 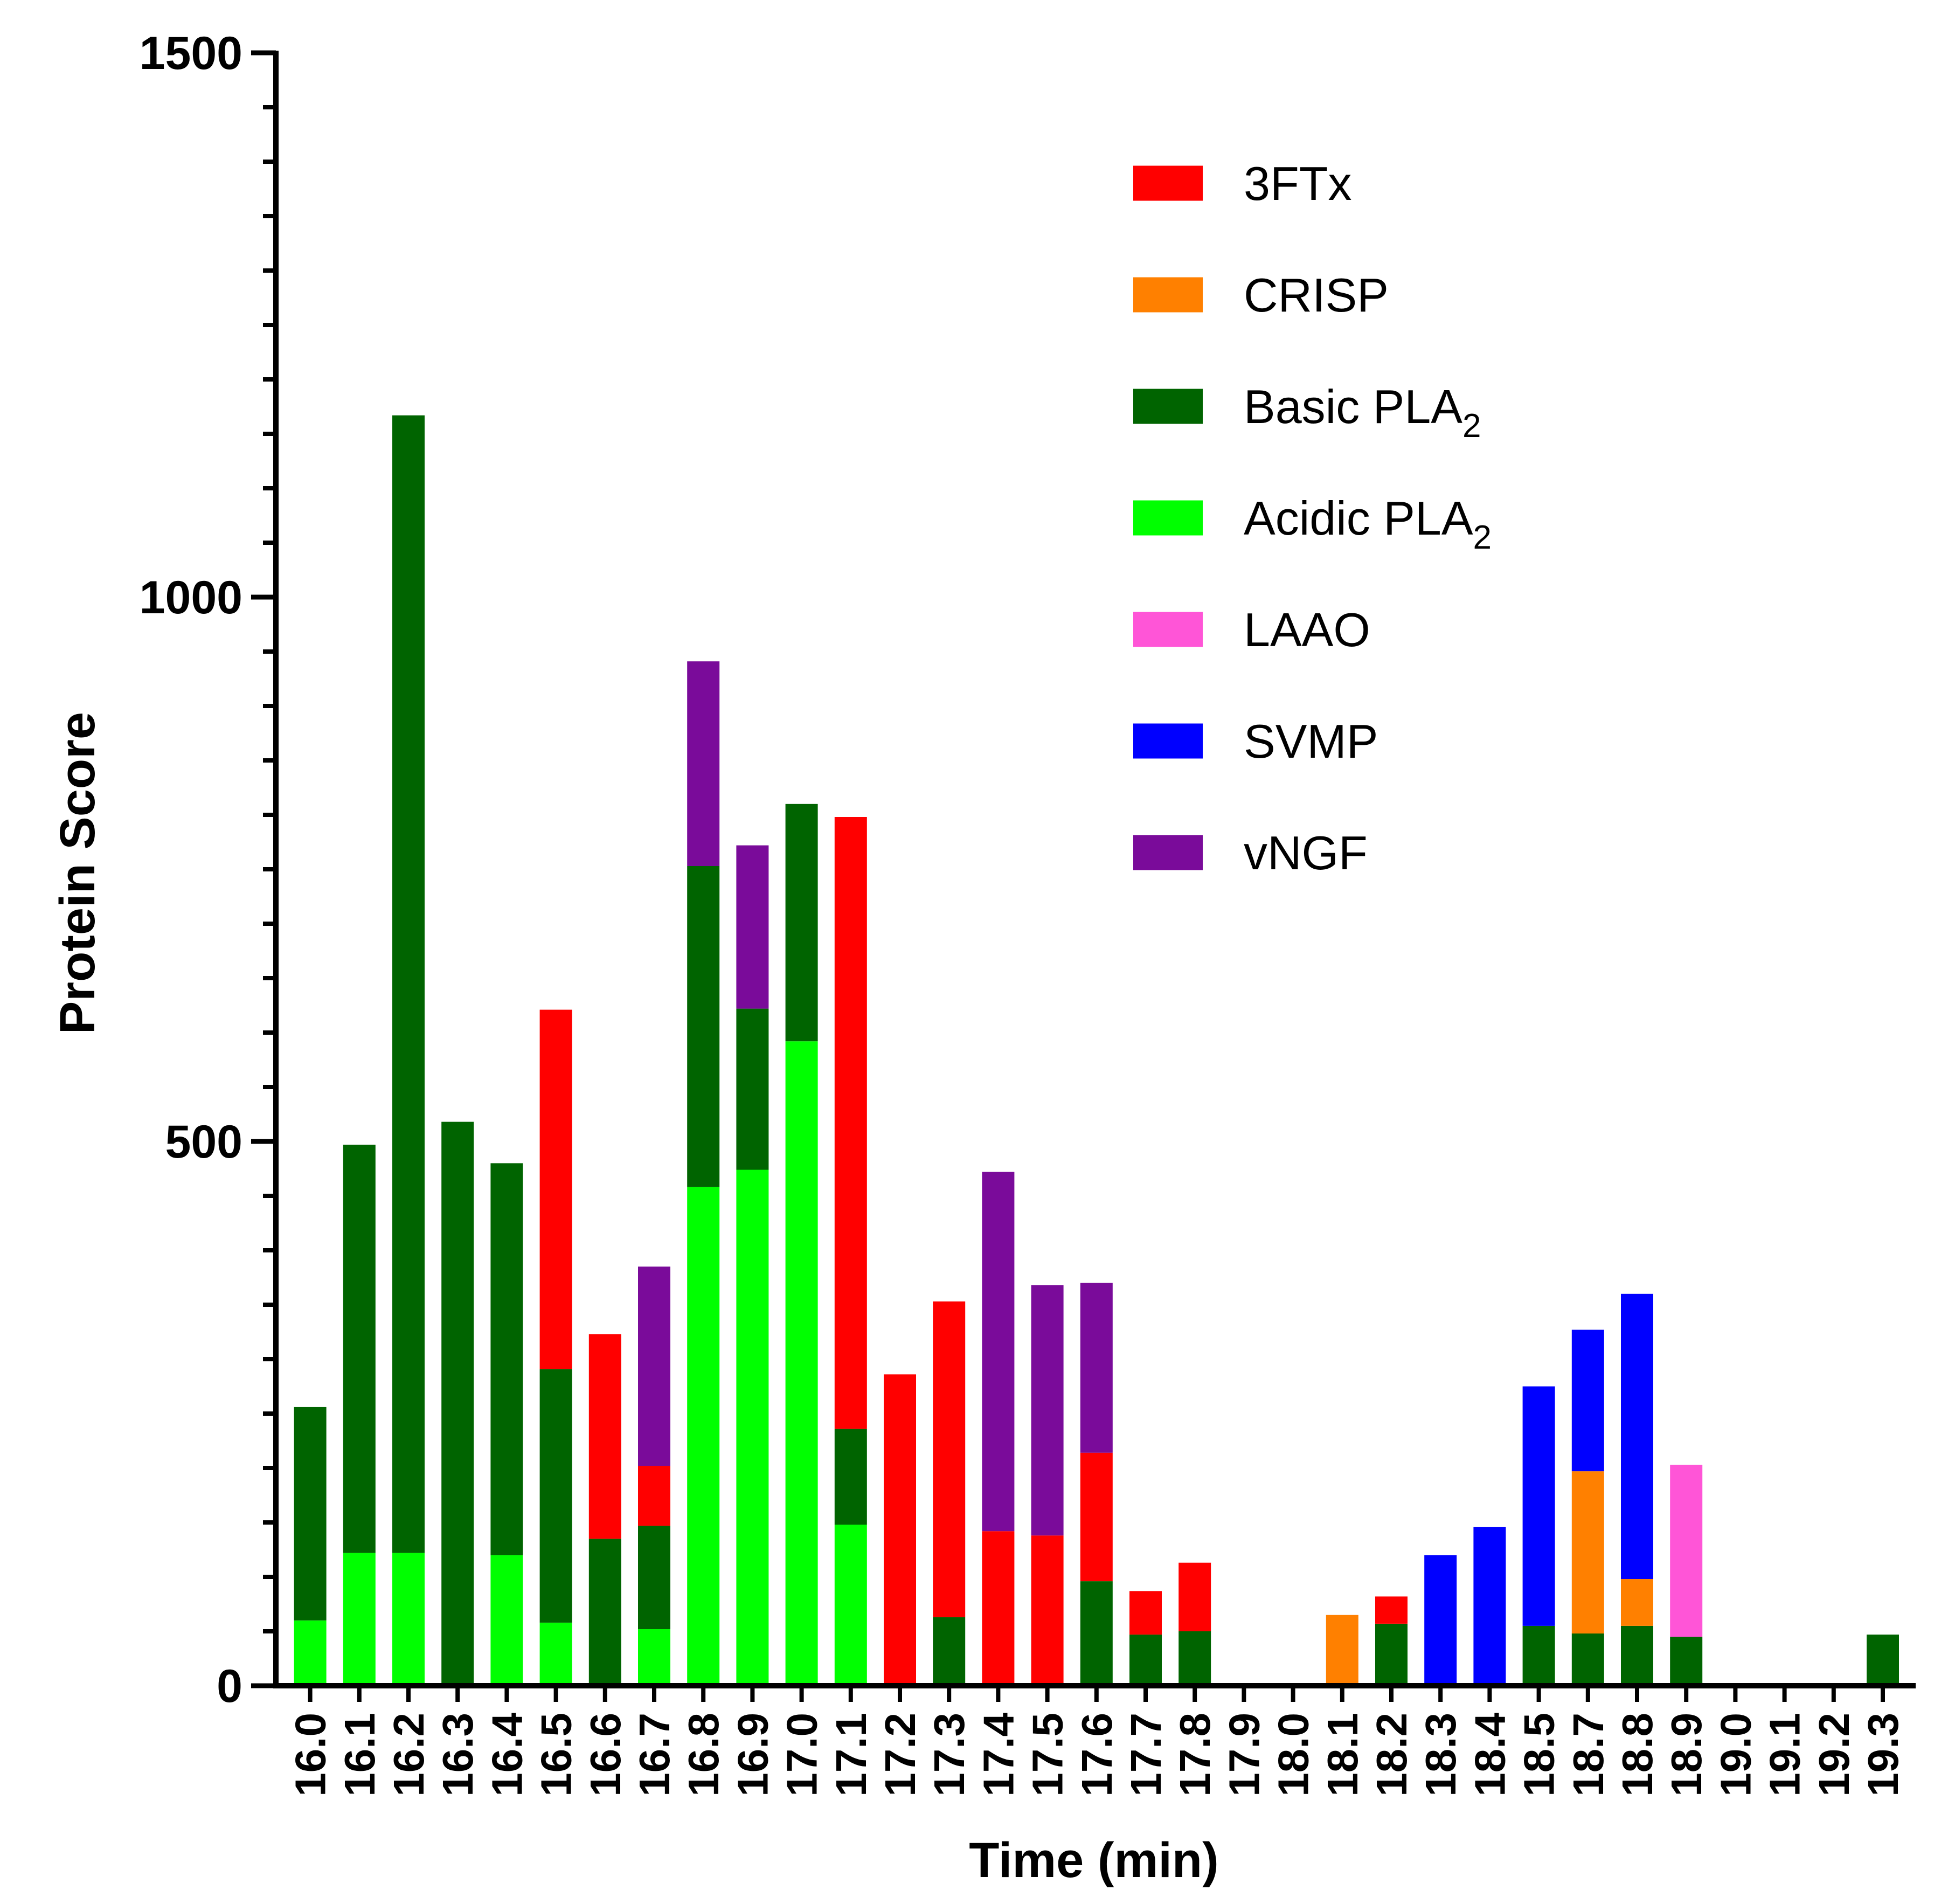 What do you see at coordinates (1686, 1550) in the screenshot?
I see `bar-segment-laao-18.9` at bounding box center [1686, 1550].